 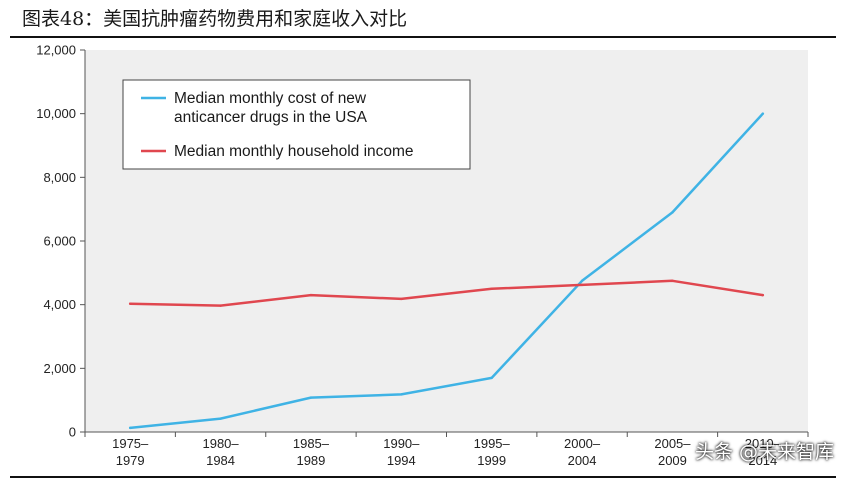 I want to click on x-tick-label: 1995–, so click(x=492, y=443).